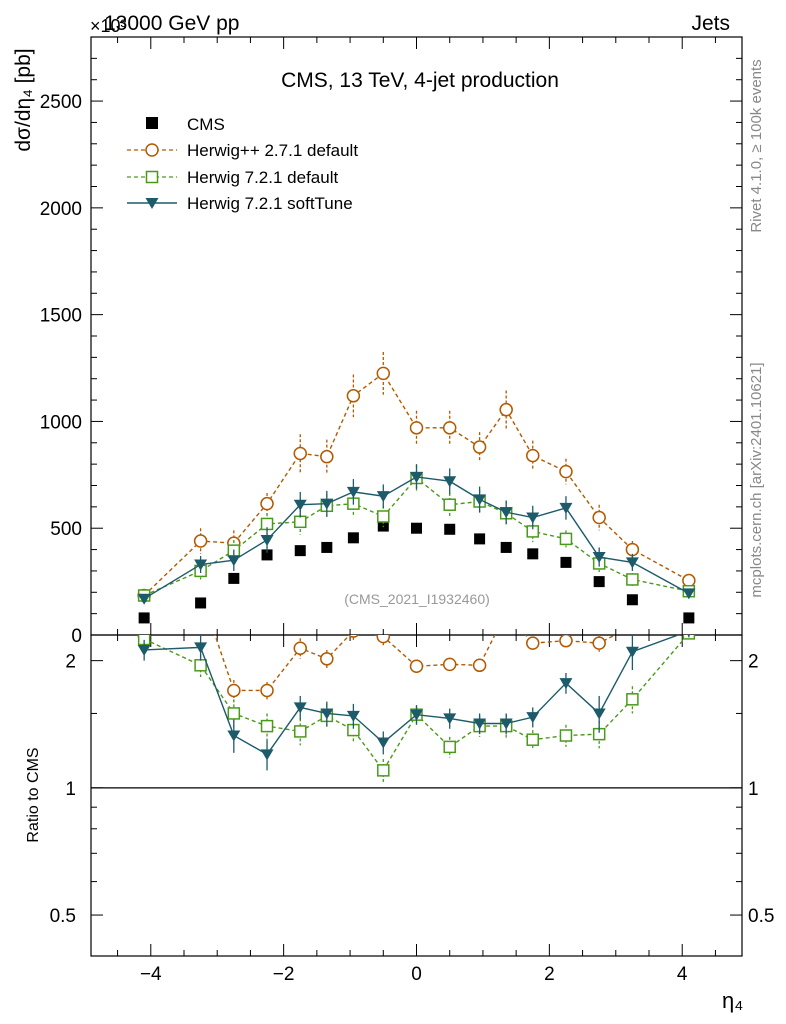  What do you see at coordinates (152, 177) in the screenshot?
I see `legend-herwig-default-marker` at bounding box center [152, 177].